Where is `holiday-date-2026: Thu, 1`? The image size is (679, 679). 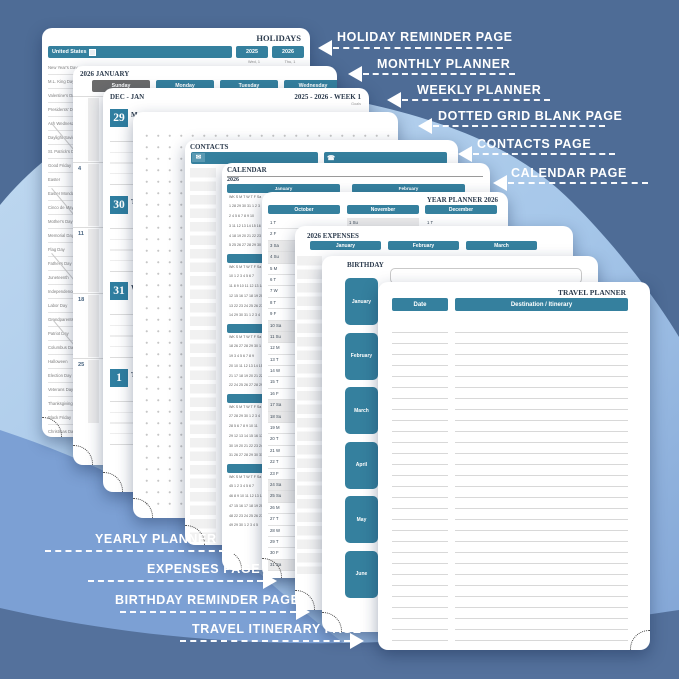
holiday-date-2026: Thu, 1 is located at coordinates (290, 62).